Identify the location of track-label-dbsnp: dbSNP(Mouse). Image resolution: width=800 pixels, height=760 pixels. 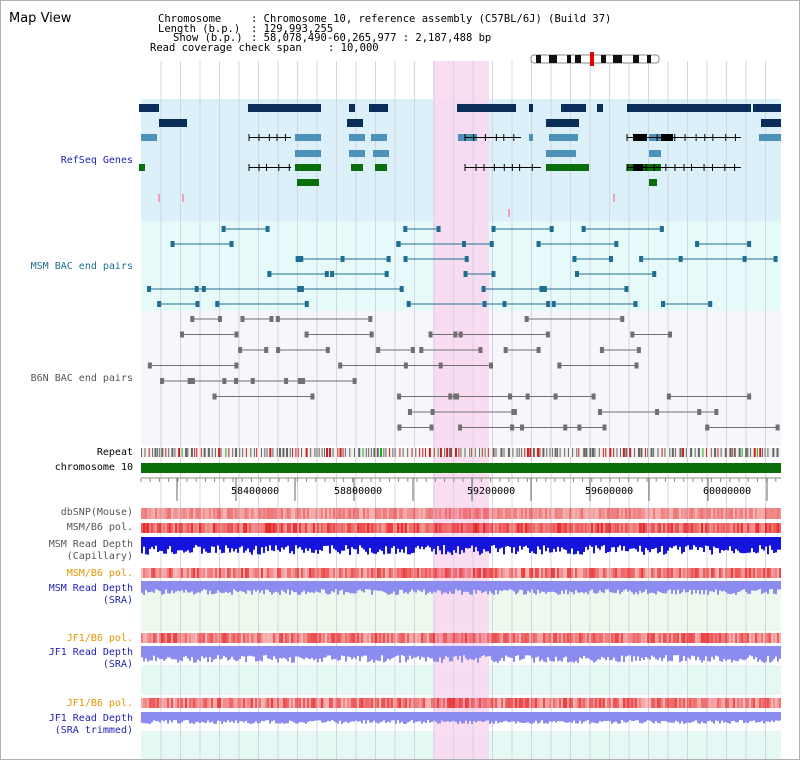
(96, 512).